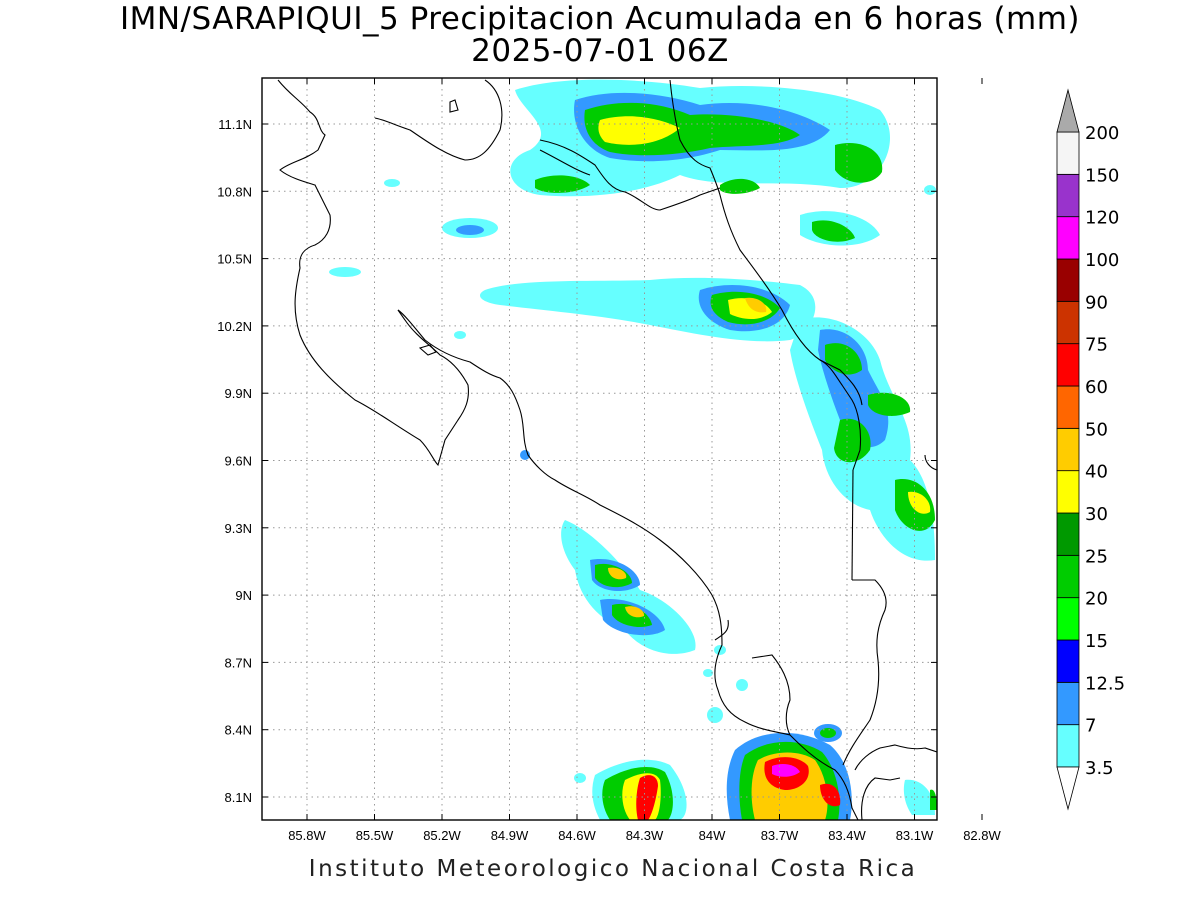 The width and height of the screenshot is (1200, 900). Describe the element at coordinates (238, 797) in the screenshot. I see `lat-tick-label: 8.1N` at that location.